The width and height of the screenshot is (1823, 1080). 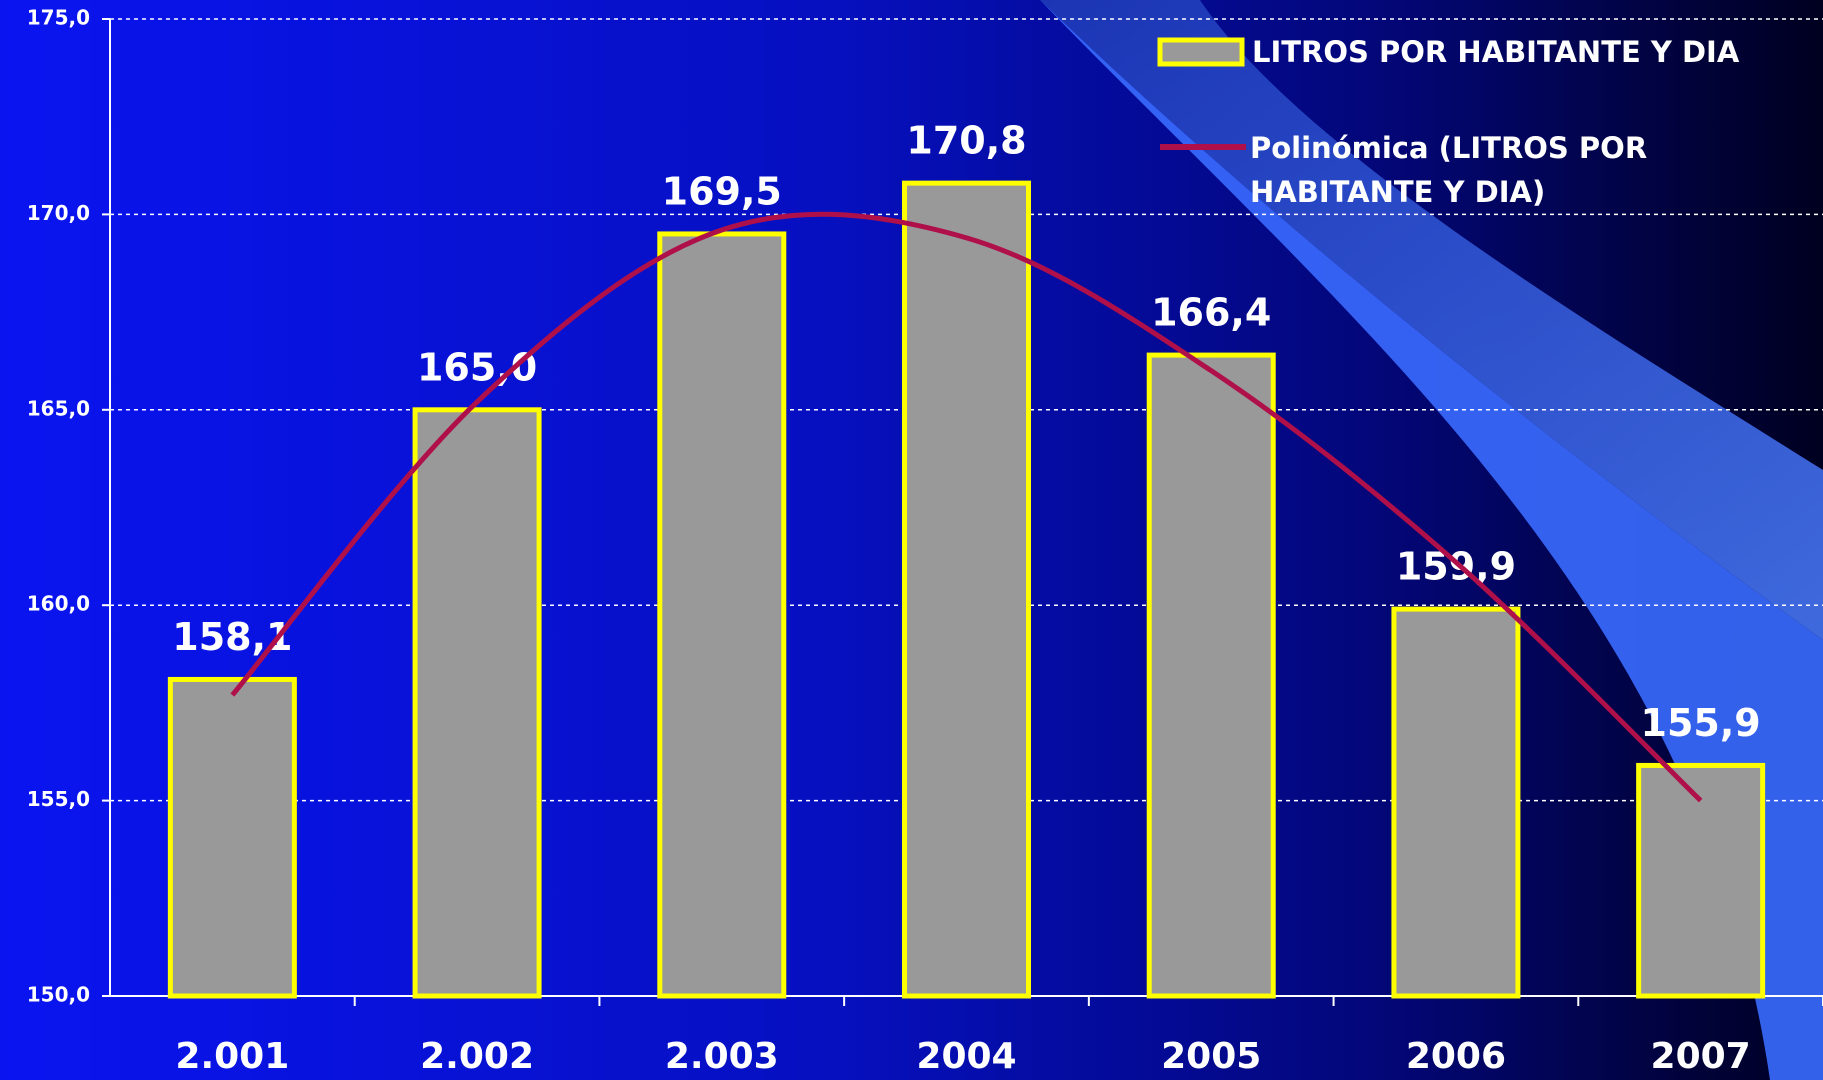 I want to click on legend-label: LITROS POR HABITANTE Y DIA, so click(x=1496, y=52).